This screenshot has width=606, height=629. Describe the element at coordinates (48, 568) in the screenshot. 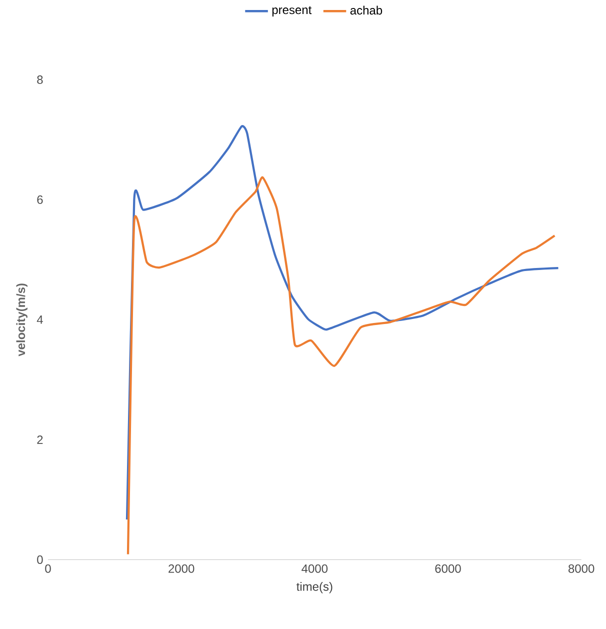

I see `x-tick-label: 0` at that location.